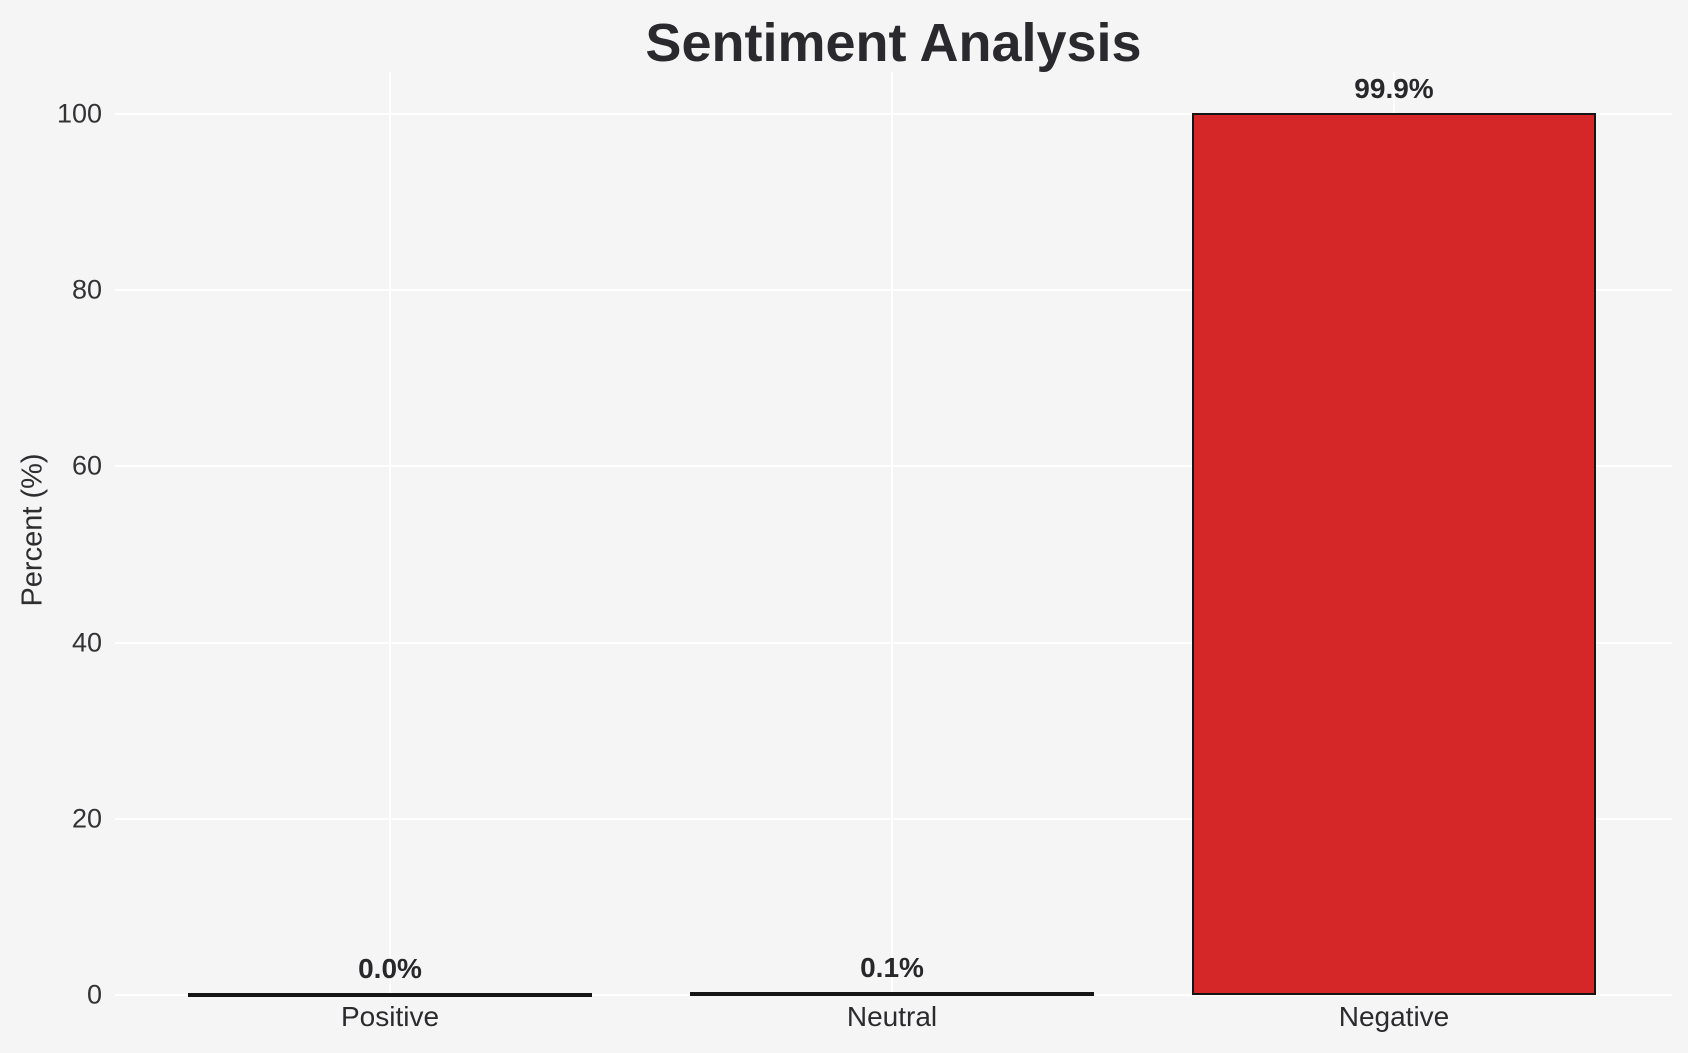  I want to click on y-tick-label-40: 40, so click(86, 642).